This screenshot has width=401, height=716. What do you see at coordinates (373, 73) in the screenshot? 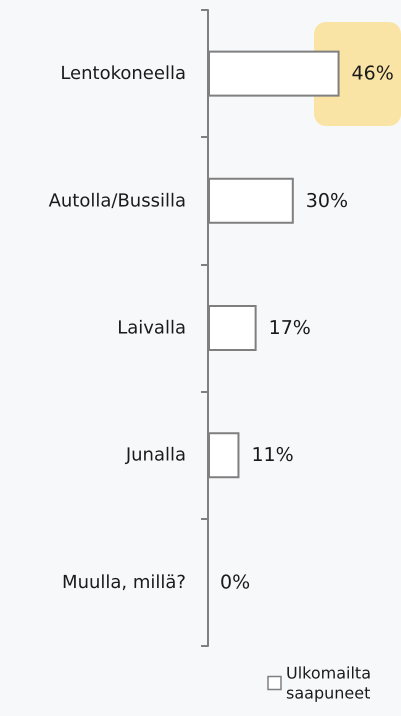
I see `data-label: 46%` at bounding box center [373, 73].